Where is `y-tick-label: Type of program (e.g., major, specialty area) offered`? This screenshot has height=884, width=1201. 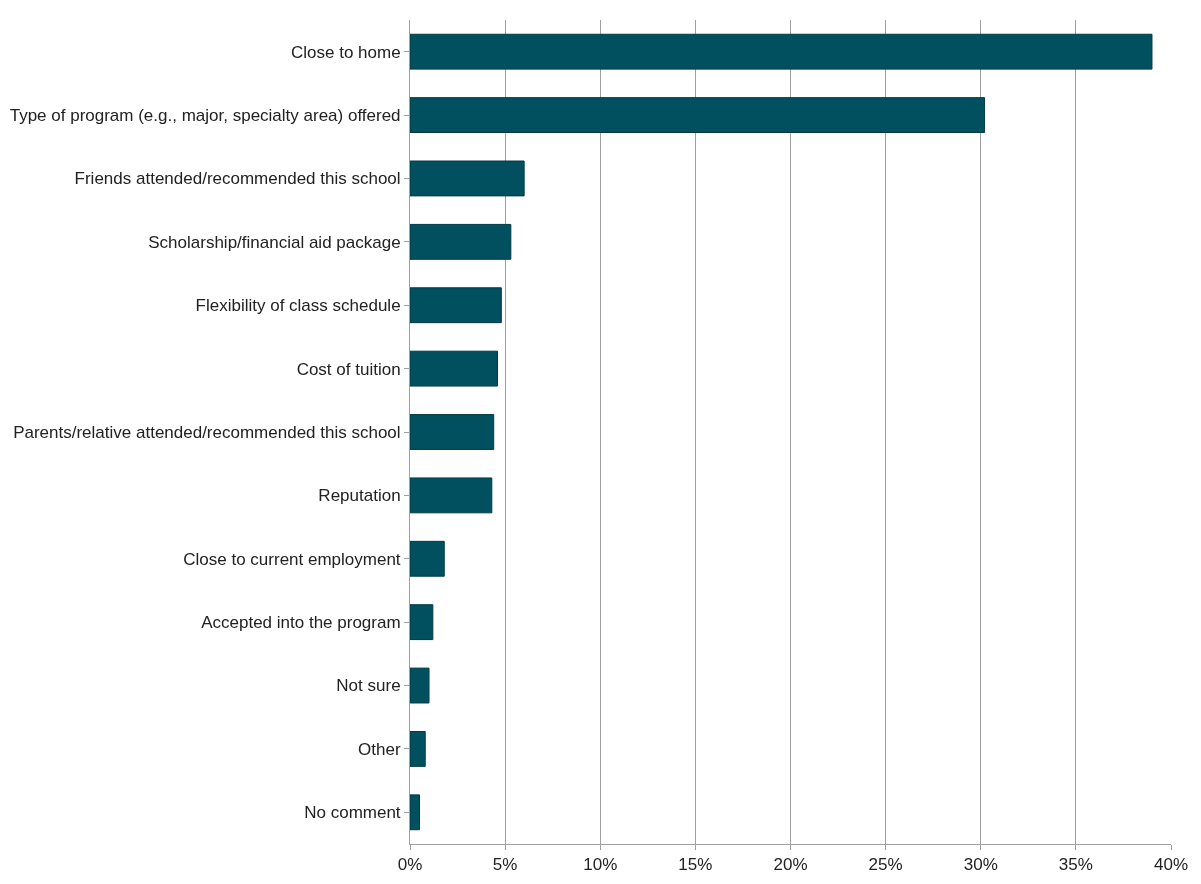 y-tick-label: Type of program (e.g., major, specialty area) offered is located at coordinates (205, 116).